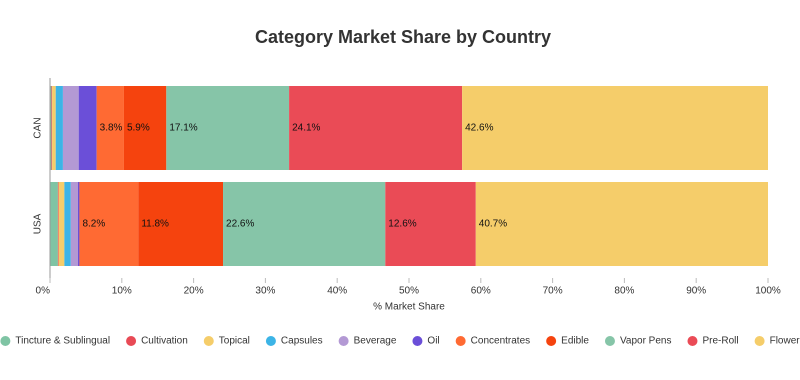 This screenshot has height=380, width=800. Describe the element at coordinates (302, 341) in the screenshot. I see `legend-label: Capsules` at that location.